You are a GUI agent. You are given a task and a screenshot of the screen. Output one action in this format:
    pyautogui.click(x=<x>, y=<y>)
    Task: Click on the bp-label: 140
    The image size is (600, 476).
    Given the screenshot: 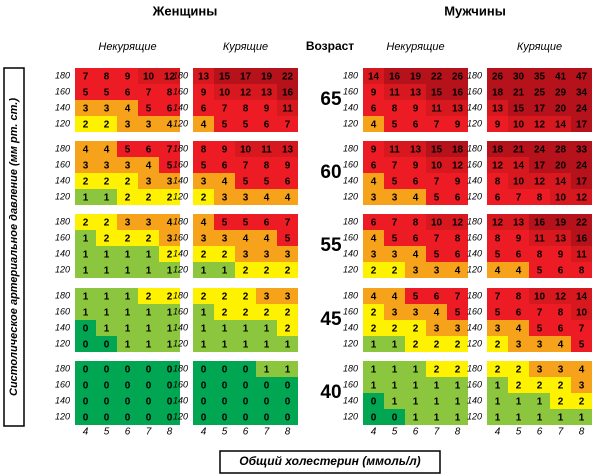 What is the action you would take?
    pyautogui.click(x=180, y=327)
    